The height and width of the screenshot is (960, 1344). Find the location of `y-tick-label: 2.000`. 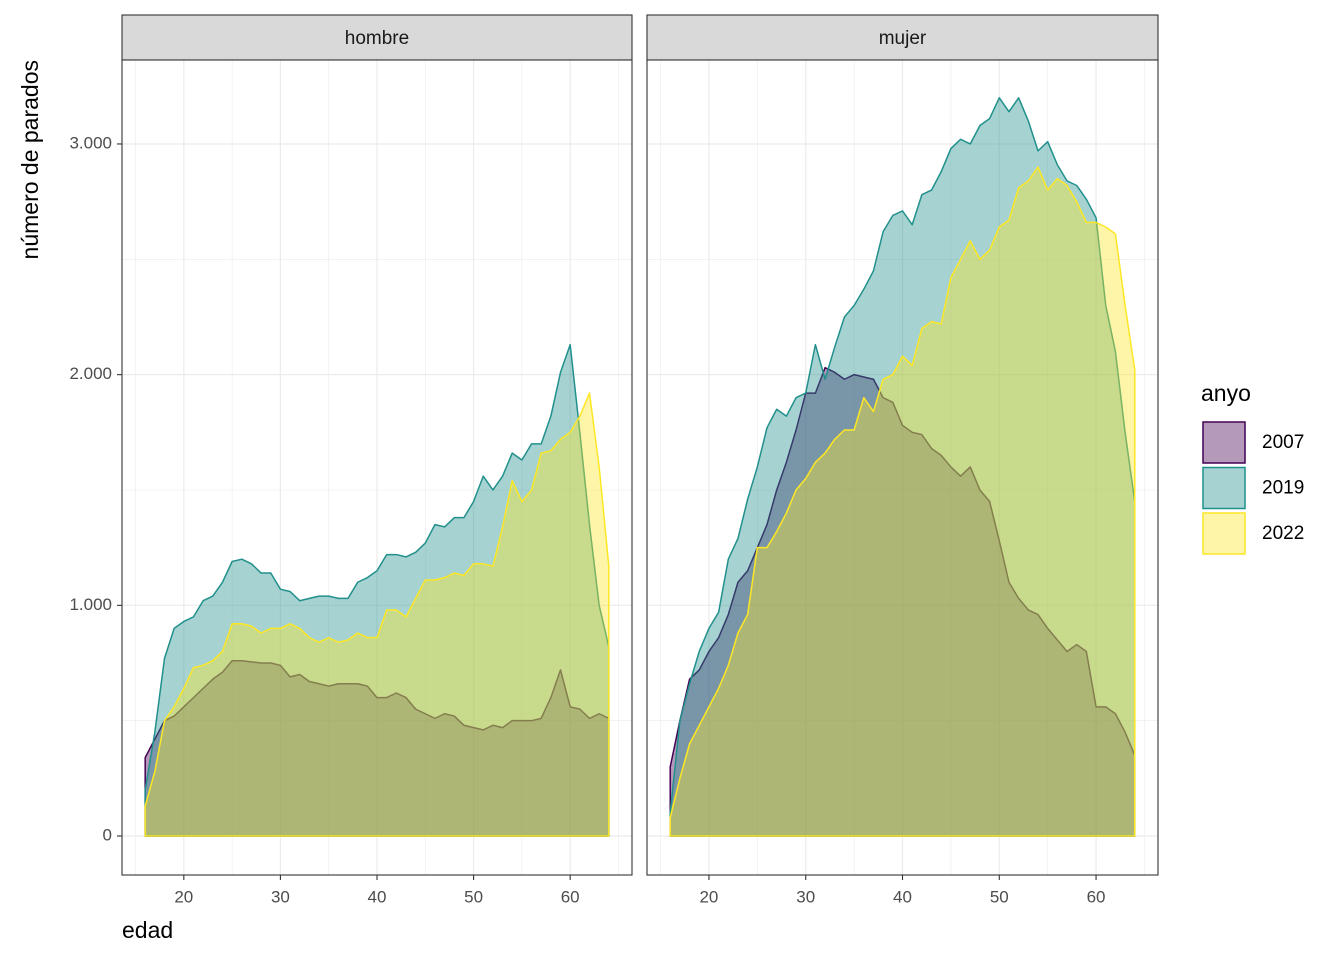

y-tick-label: 2.000 is located at coordinates (90, 373).